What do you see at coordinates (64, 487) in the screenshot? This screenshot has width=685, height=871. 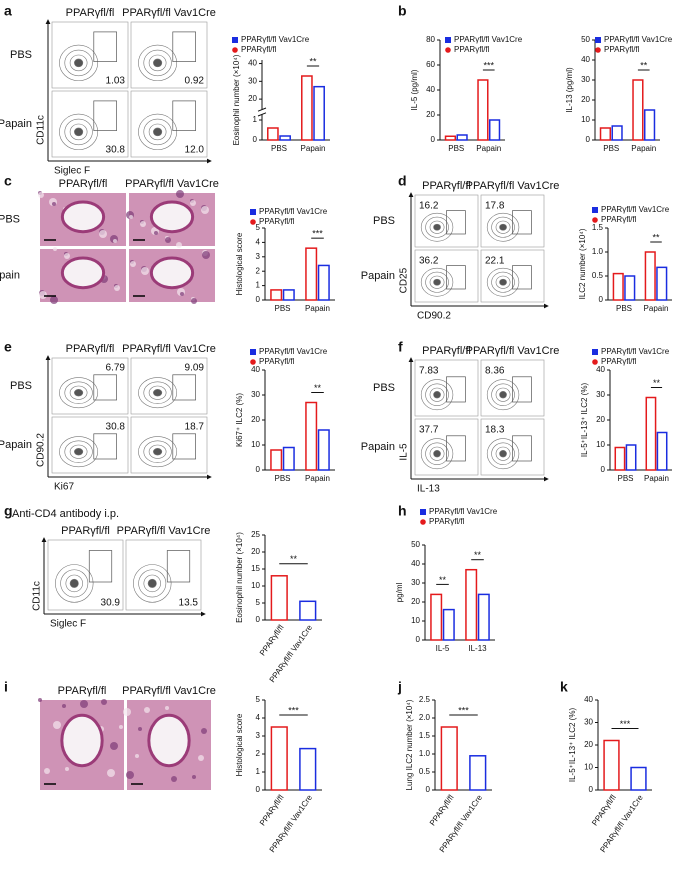 I see `x-axis-label: Ki67` at bounding box center [64, 487].